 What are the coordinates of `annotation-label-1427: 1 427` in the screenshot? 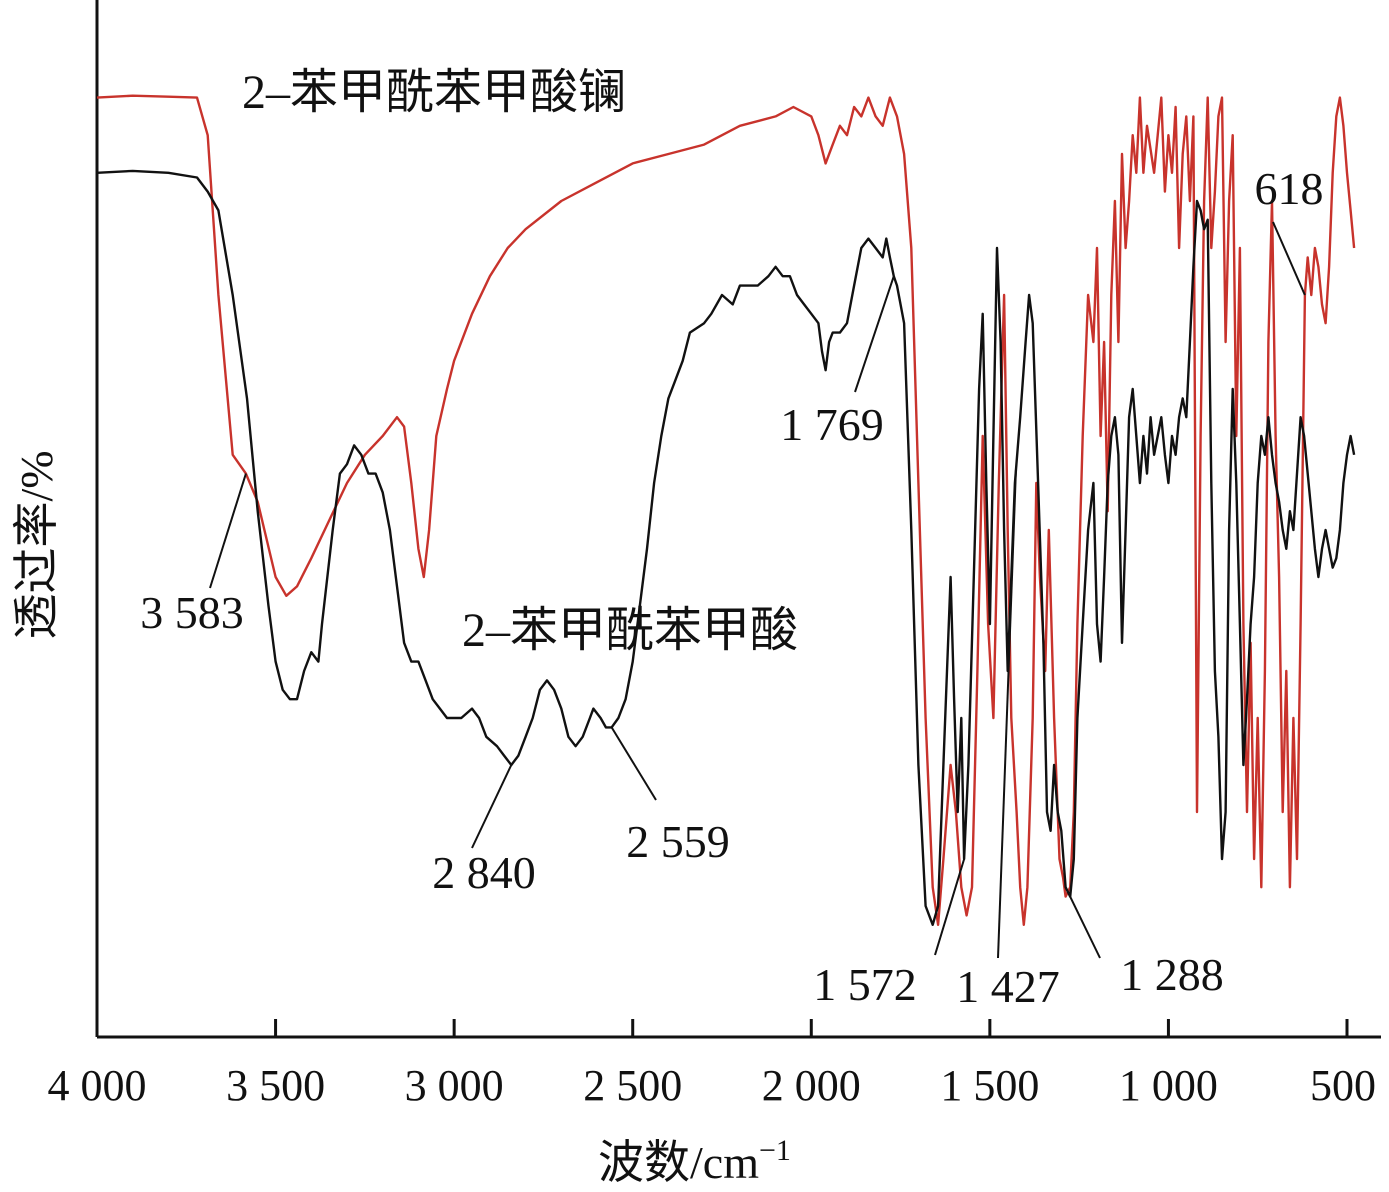 It's located at (1008, 986).